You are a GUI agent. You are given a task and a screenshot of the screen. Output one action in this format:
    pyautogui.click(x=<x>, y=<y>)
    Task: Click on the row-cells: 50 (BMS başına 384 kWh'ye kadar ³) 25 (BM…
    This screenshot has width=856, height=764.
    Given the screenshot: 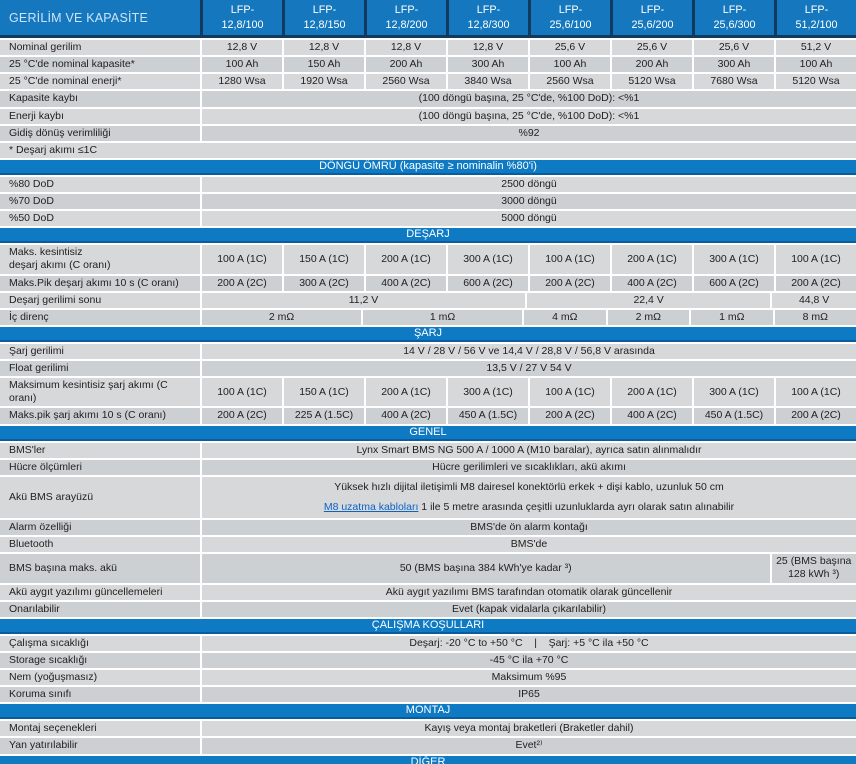 What is the action you would take?
    pyautogui.click(x=528, y=568)
    